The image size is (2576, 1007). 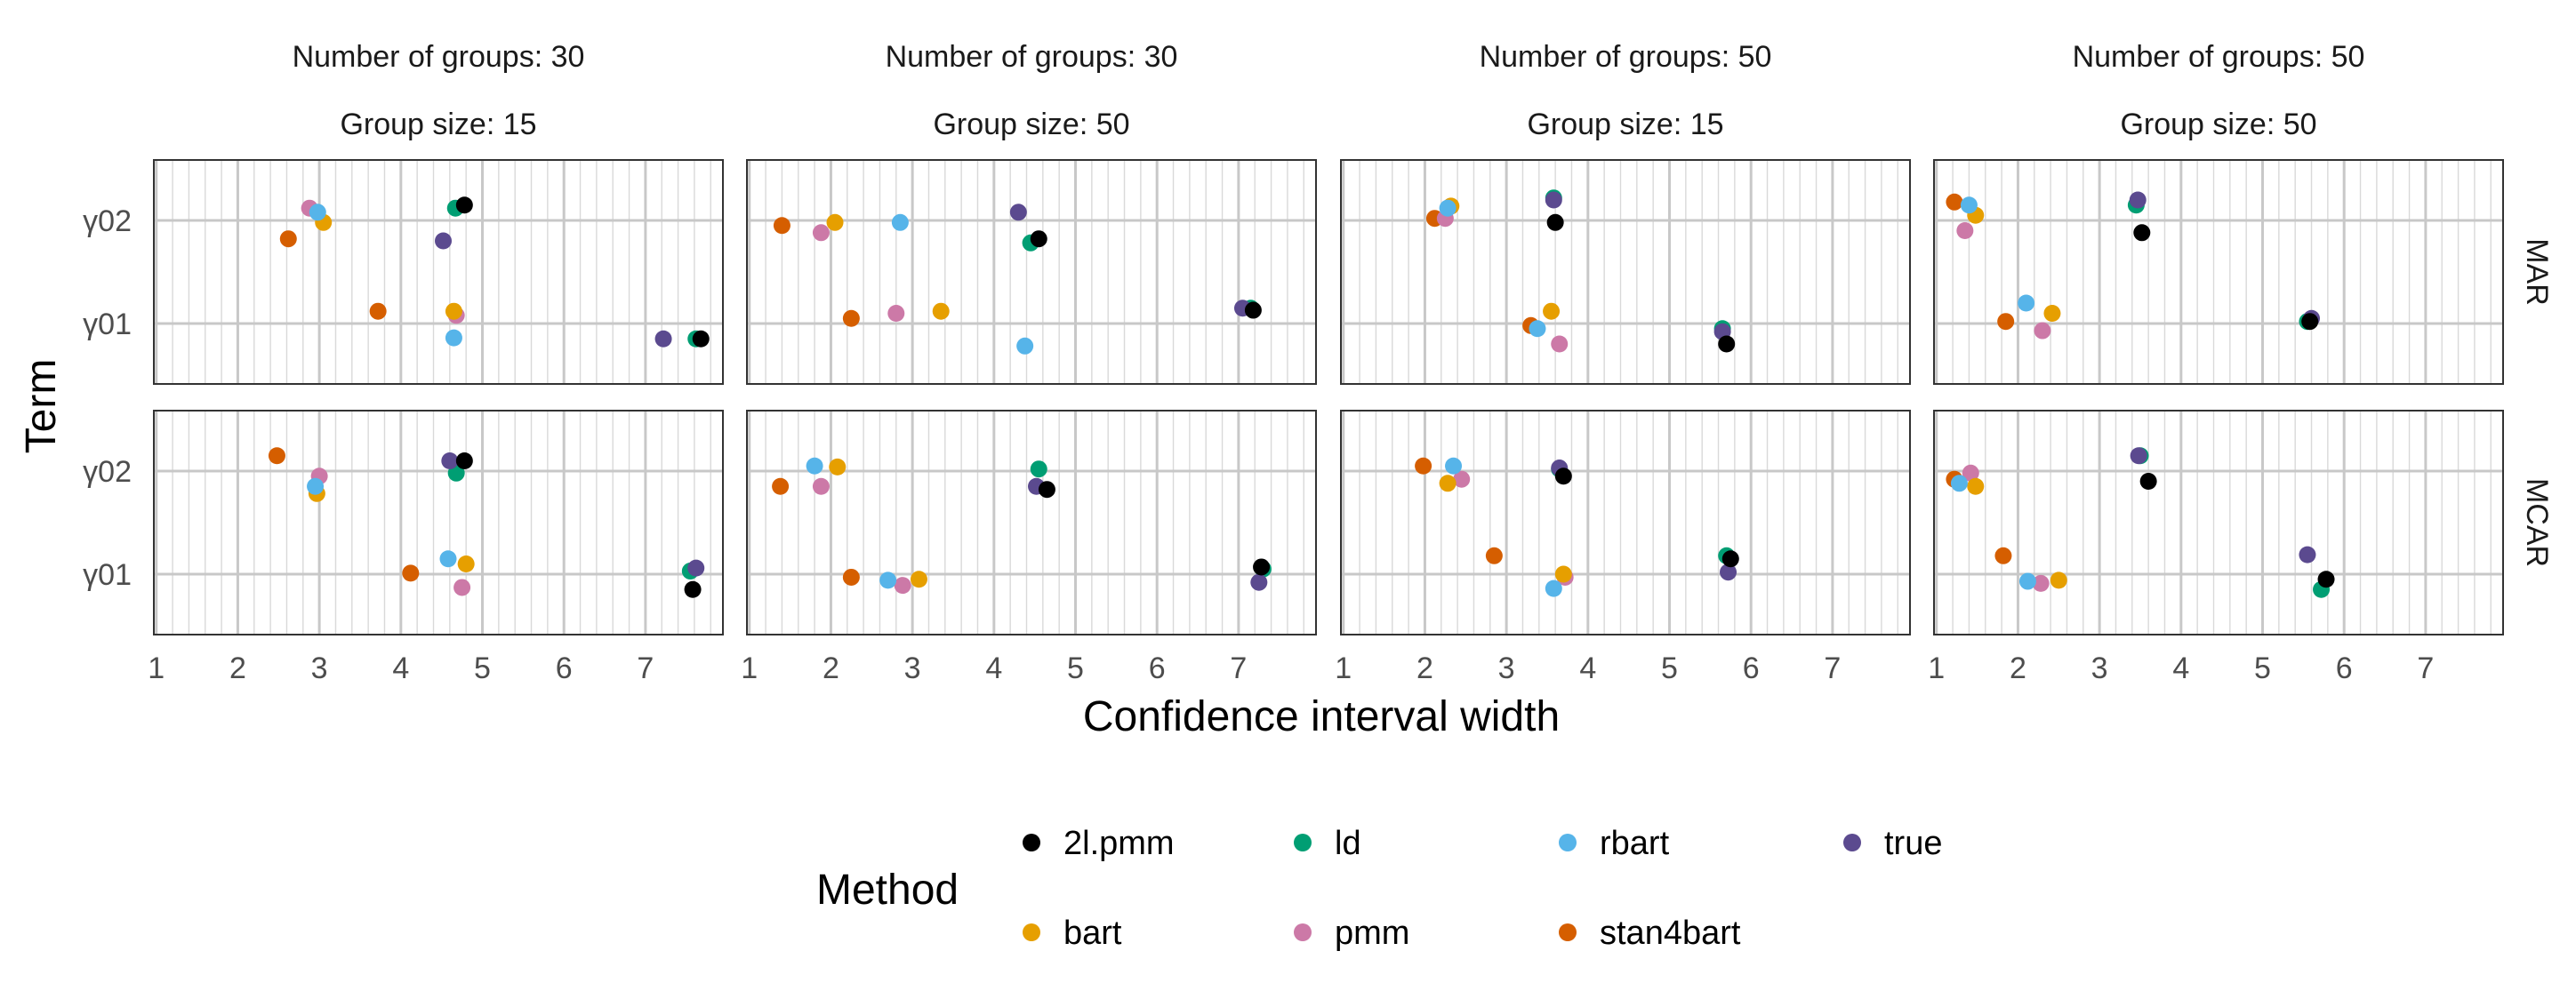 What do you see at coordinates (1635, 843) in the screenshot?
I see `legend-label: rbart` at bounding box center [1635, 843].